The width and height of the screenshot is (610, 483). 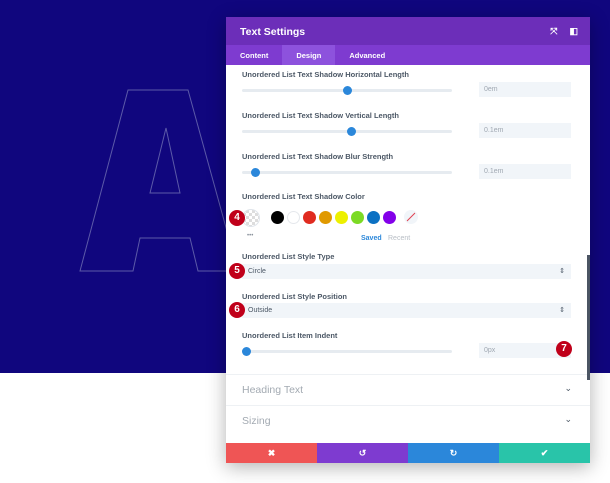 What do you see at coordinates (399, 238) in the screenshot?
I see `recent-tab: Recent` at bounding box center [399, 238].